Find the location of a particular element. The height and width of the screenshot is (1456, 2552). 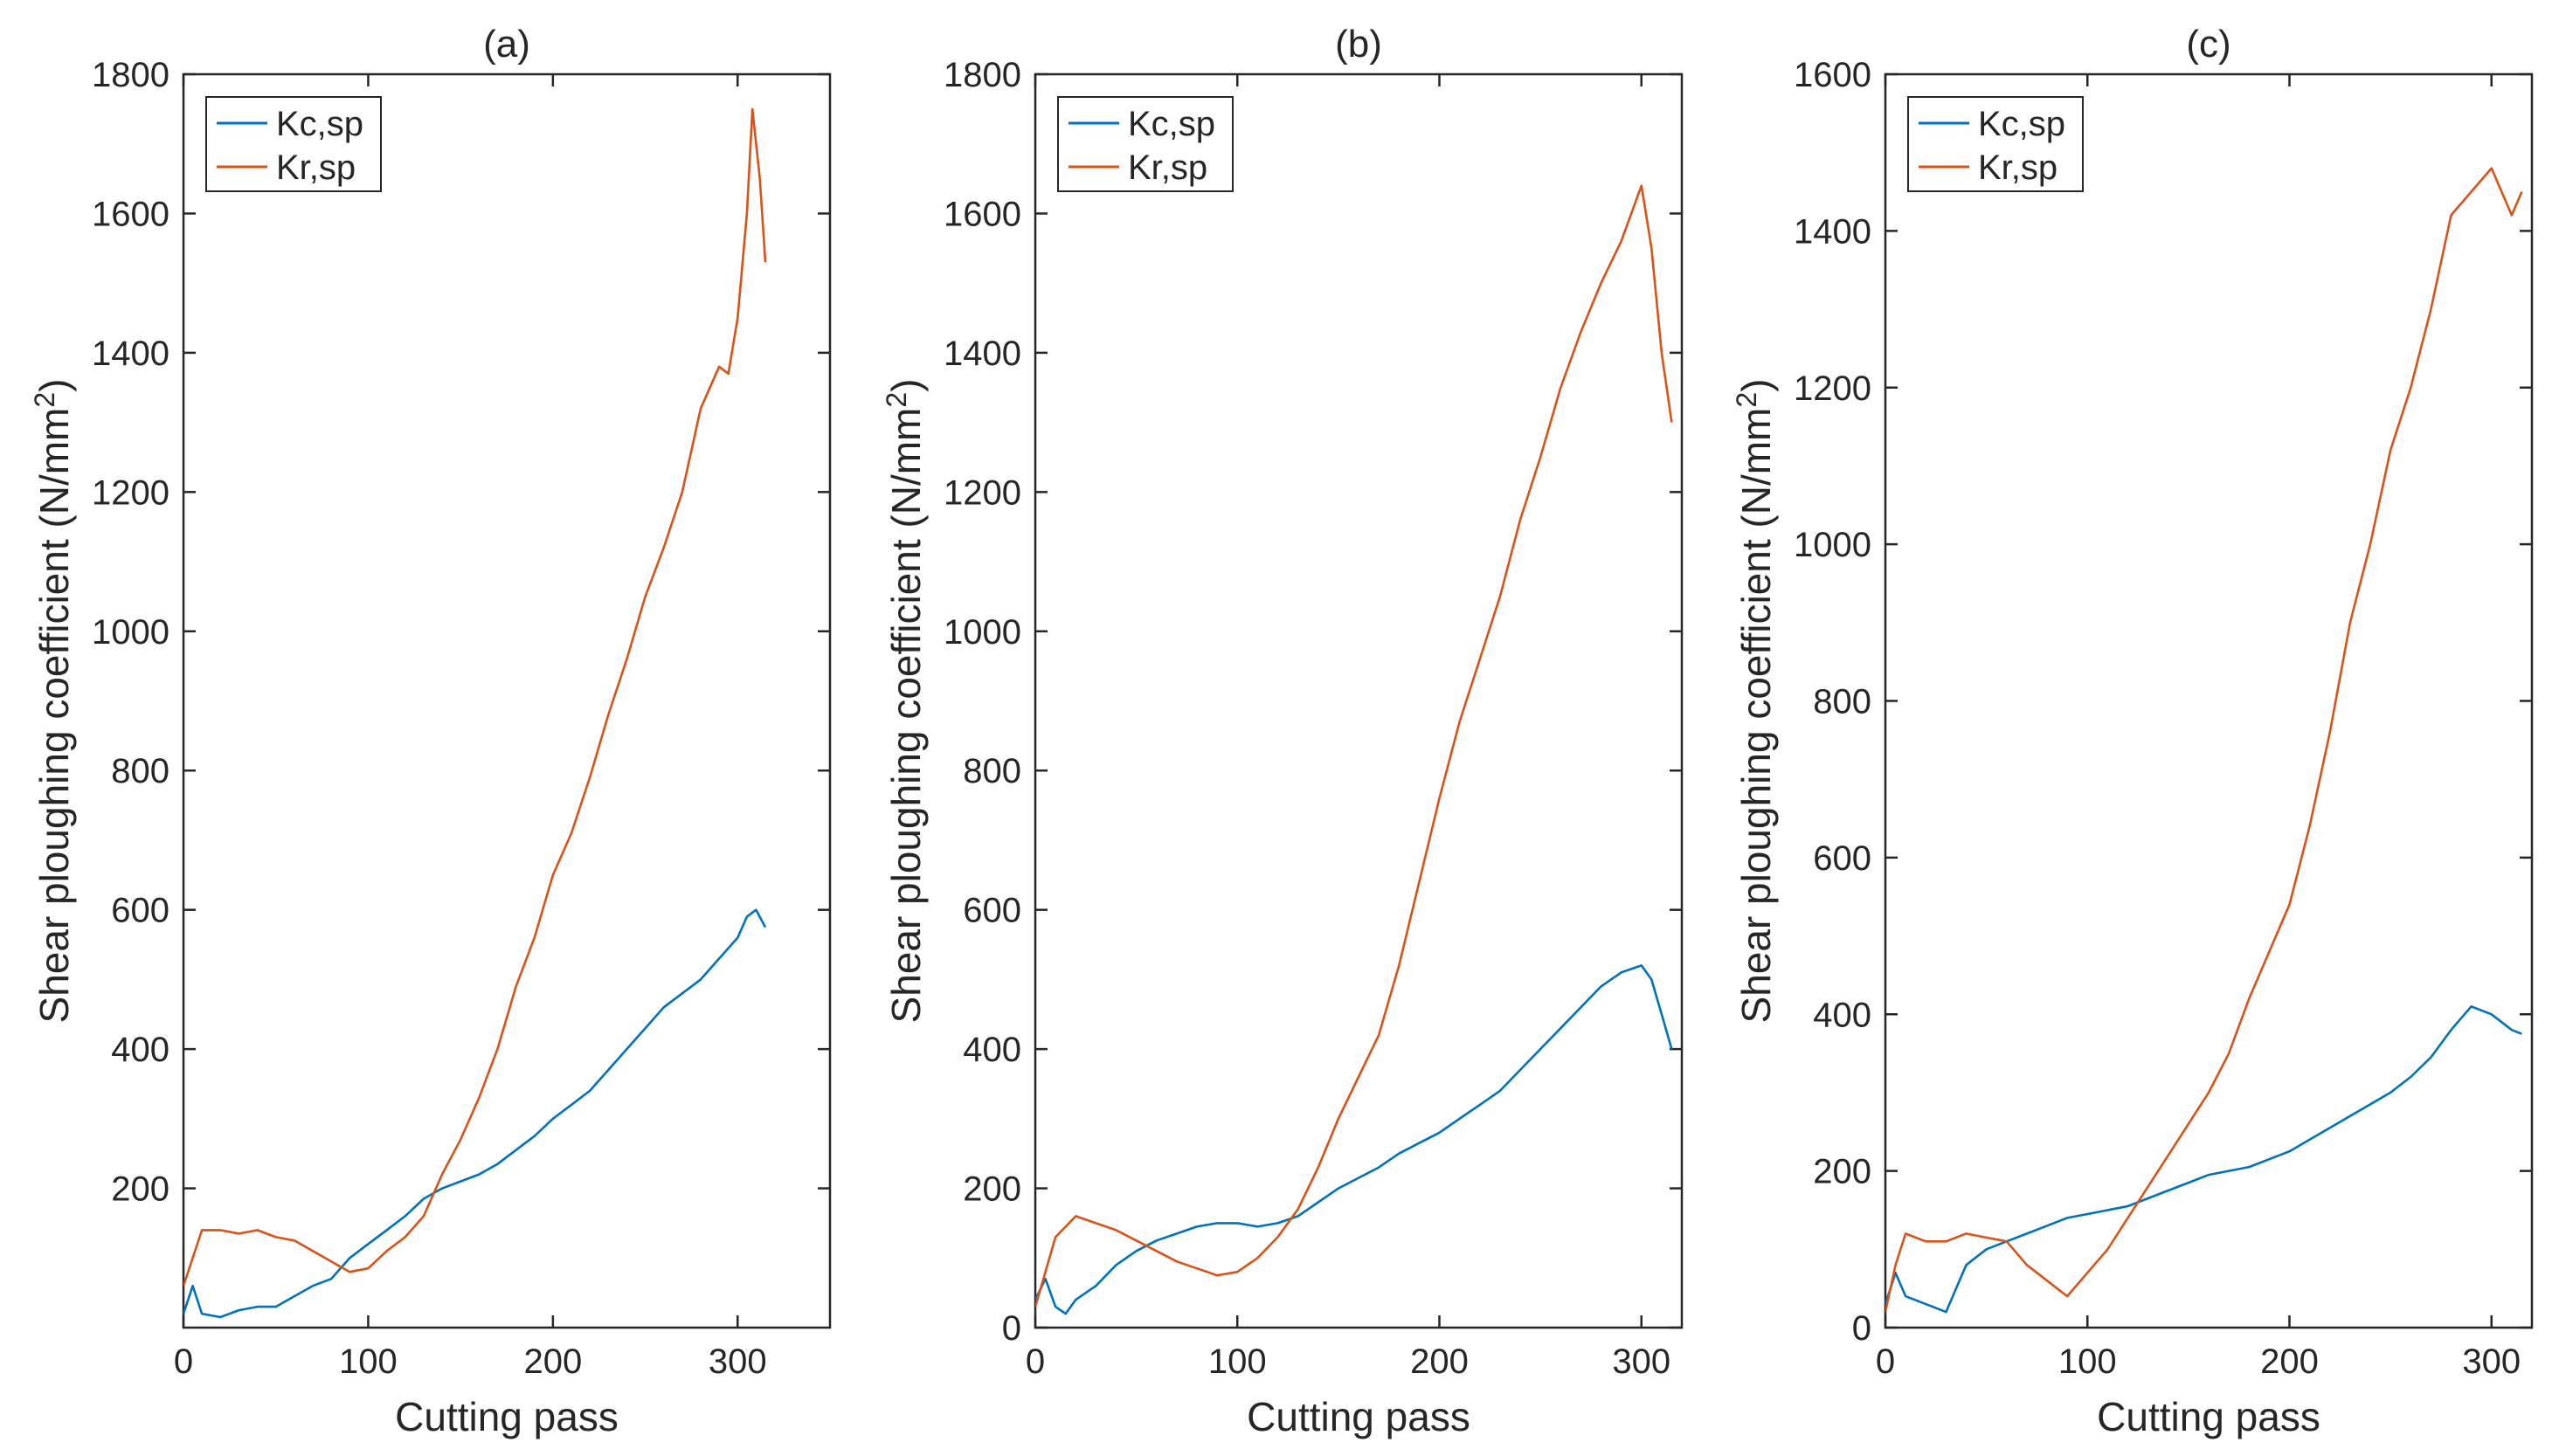

panel-a-legend-box is located at coordinates (294, 144).